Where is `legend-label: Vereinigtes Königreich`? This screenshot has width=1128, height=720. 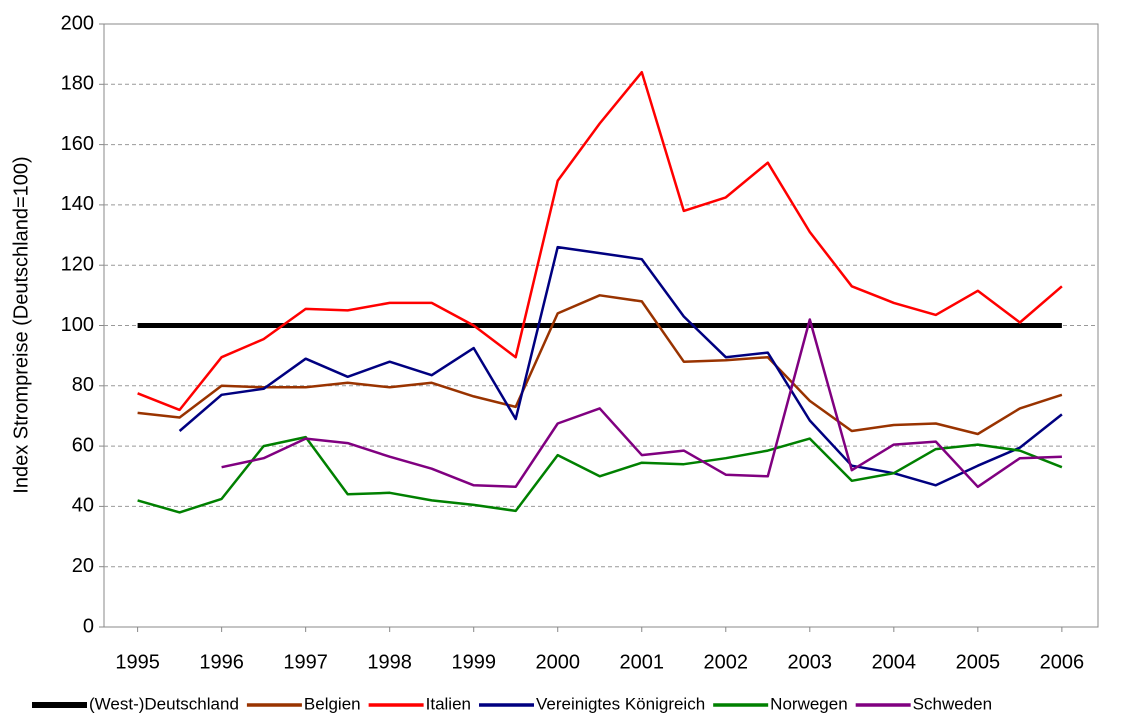 legend-label: Vereinigtes Königreich is located at coordinates (620, 703).